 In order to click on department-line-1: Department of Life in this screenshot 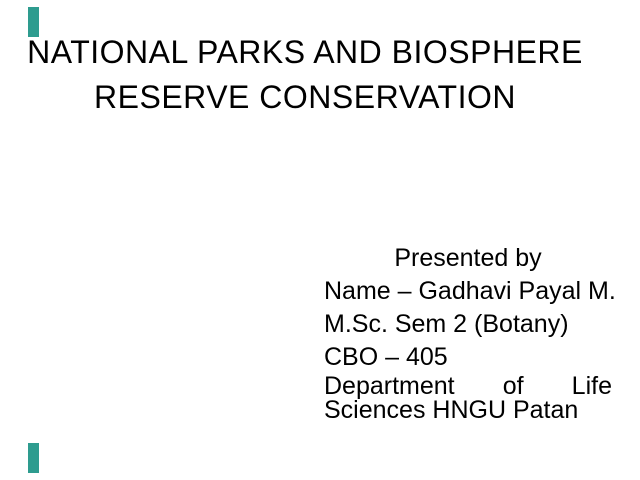, I will do `click(468, 386)`.